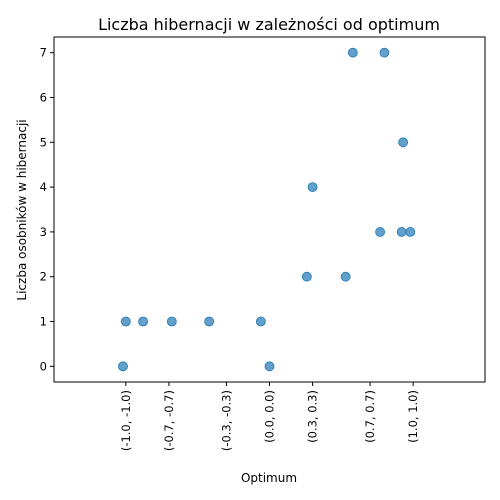 The width and height of the screenshot is (500, 500). I want to click on y-tick-label: 0, so click(43, 366).